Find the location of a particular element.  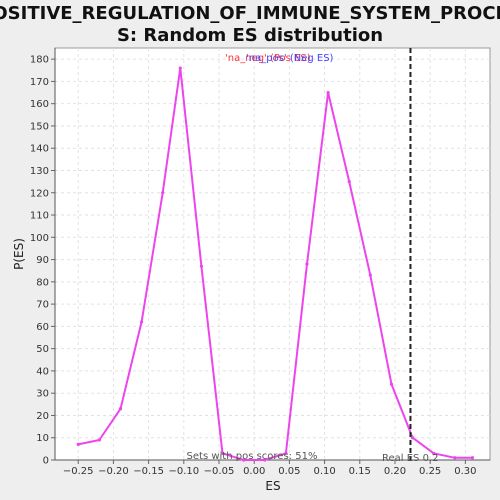

x-tick-label: 0.05 is located at coordinates (289, 471).